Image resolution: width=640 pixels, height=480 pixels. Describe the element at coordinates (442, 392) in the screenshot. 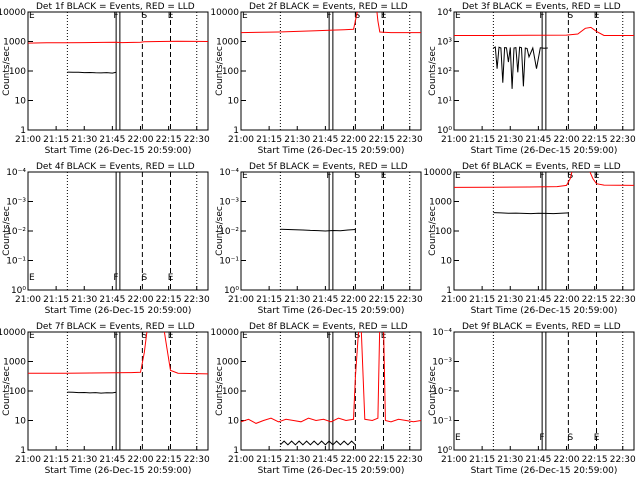

I see `y-tick-label: 10⁻²` at that location.